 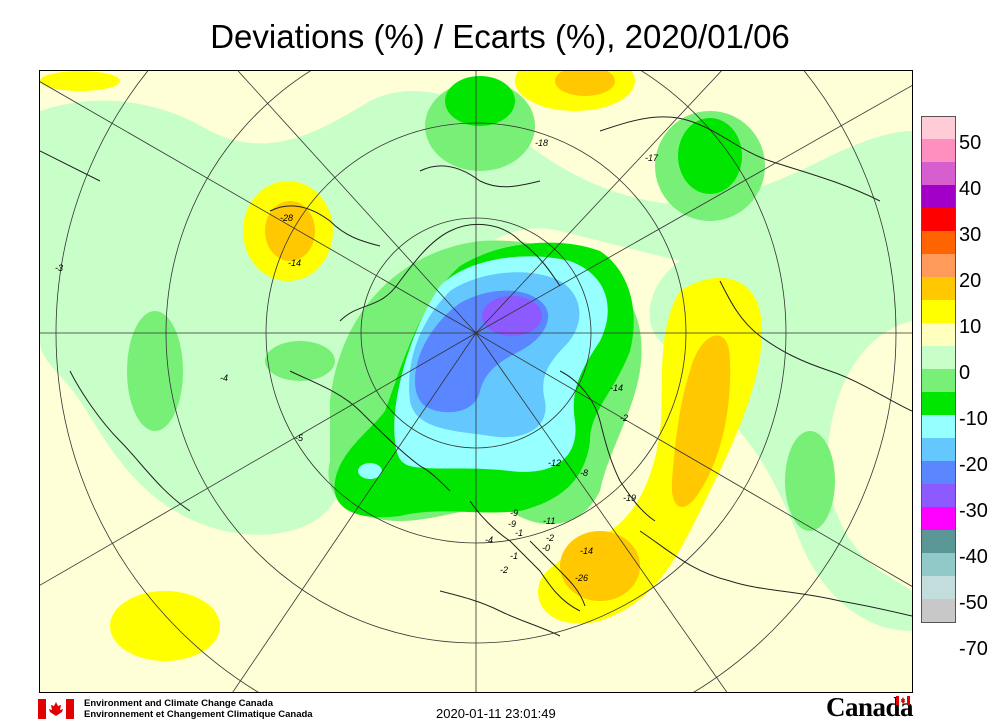 I want to click on contour-label: -28, so click(x=286, y=218).